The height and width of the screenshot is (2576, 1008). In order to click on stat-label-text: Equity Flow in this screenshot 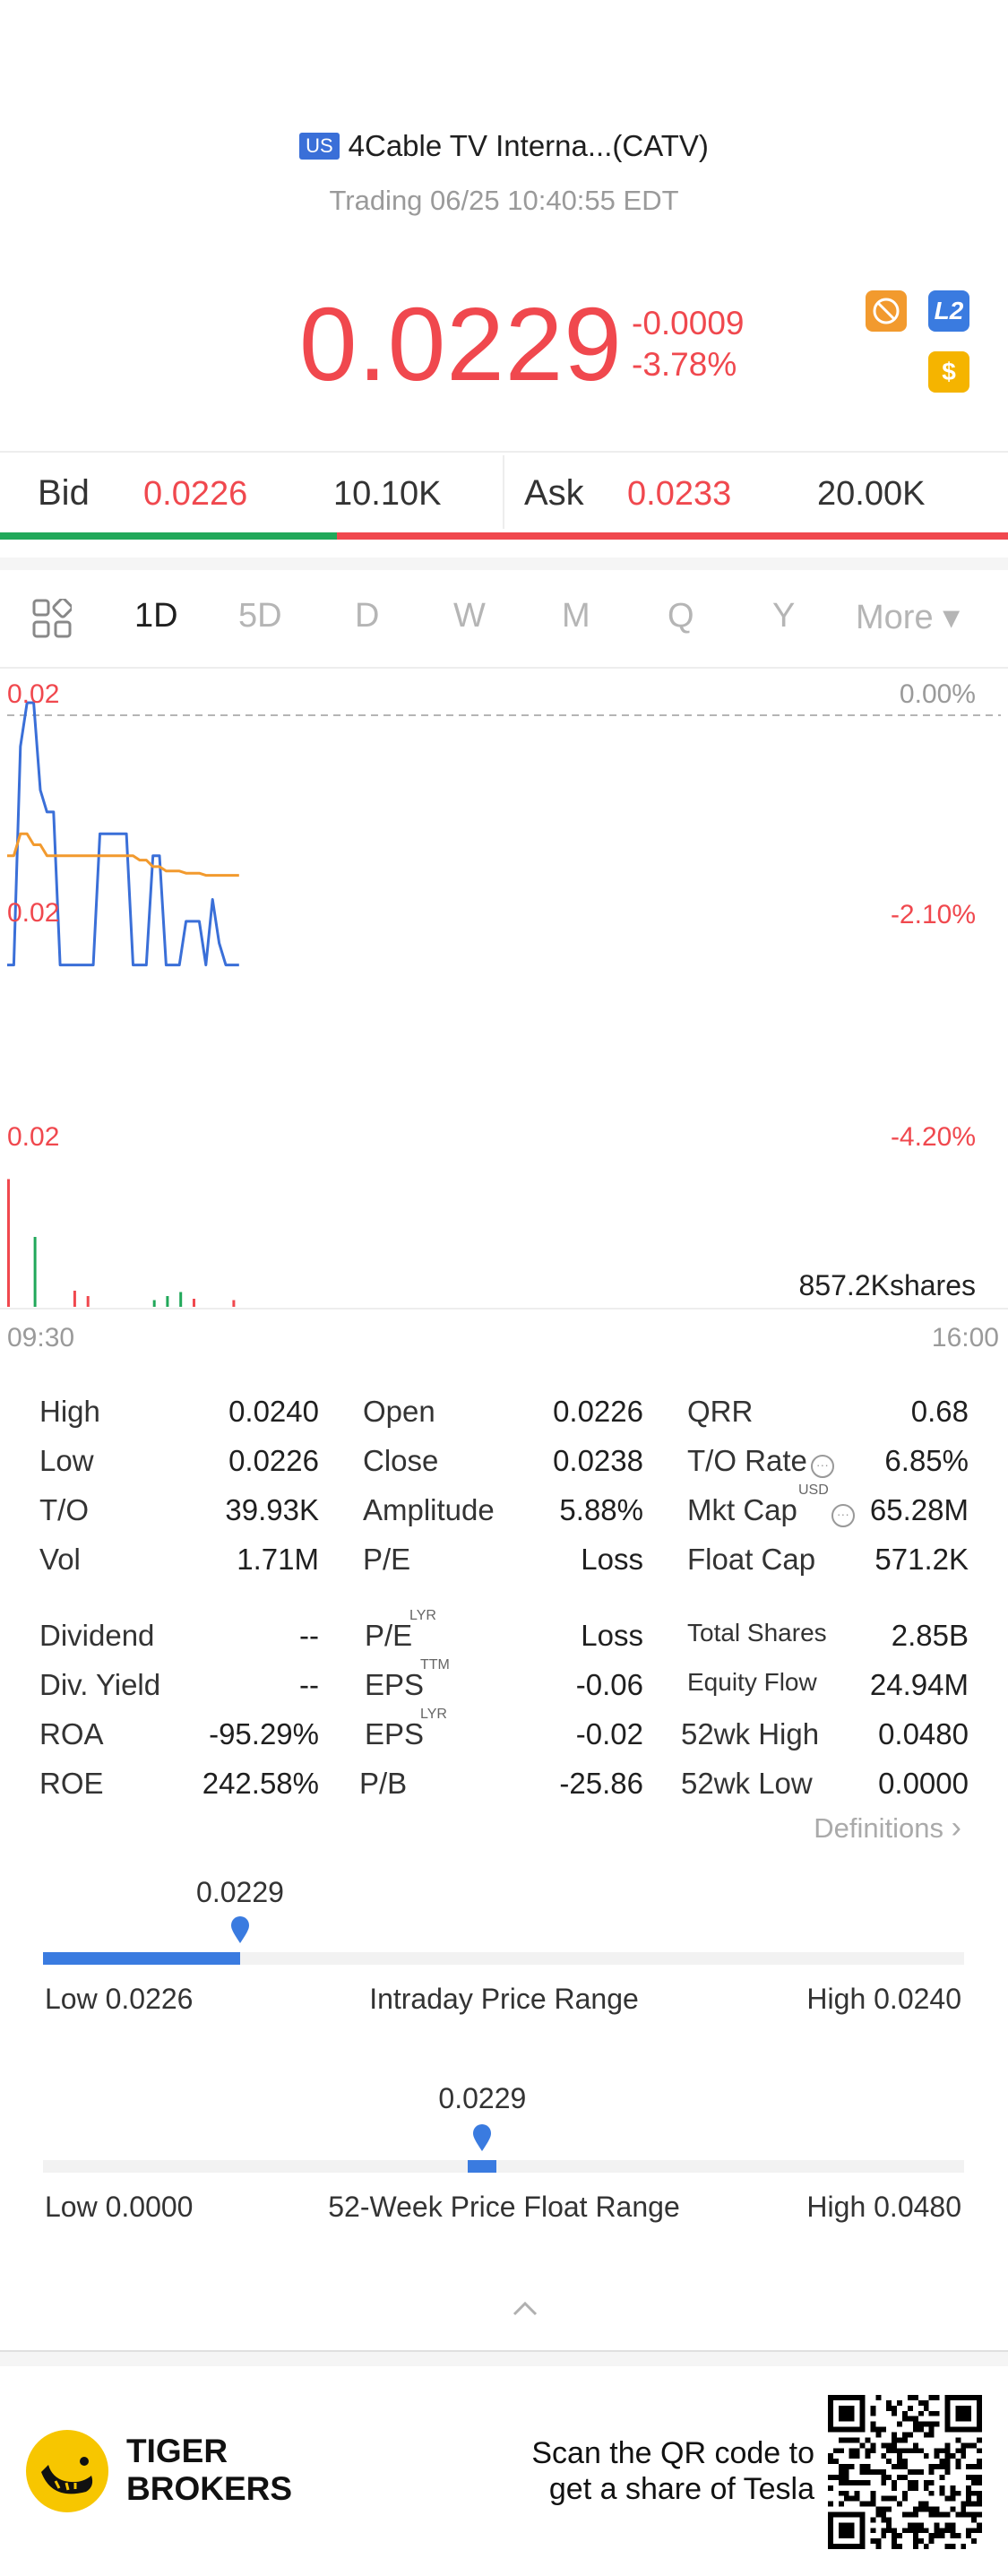, I will do `click(752, 1682)`.